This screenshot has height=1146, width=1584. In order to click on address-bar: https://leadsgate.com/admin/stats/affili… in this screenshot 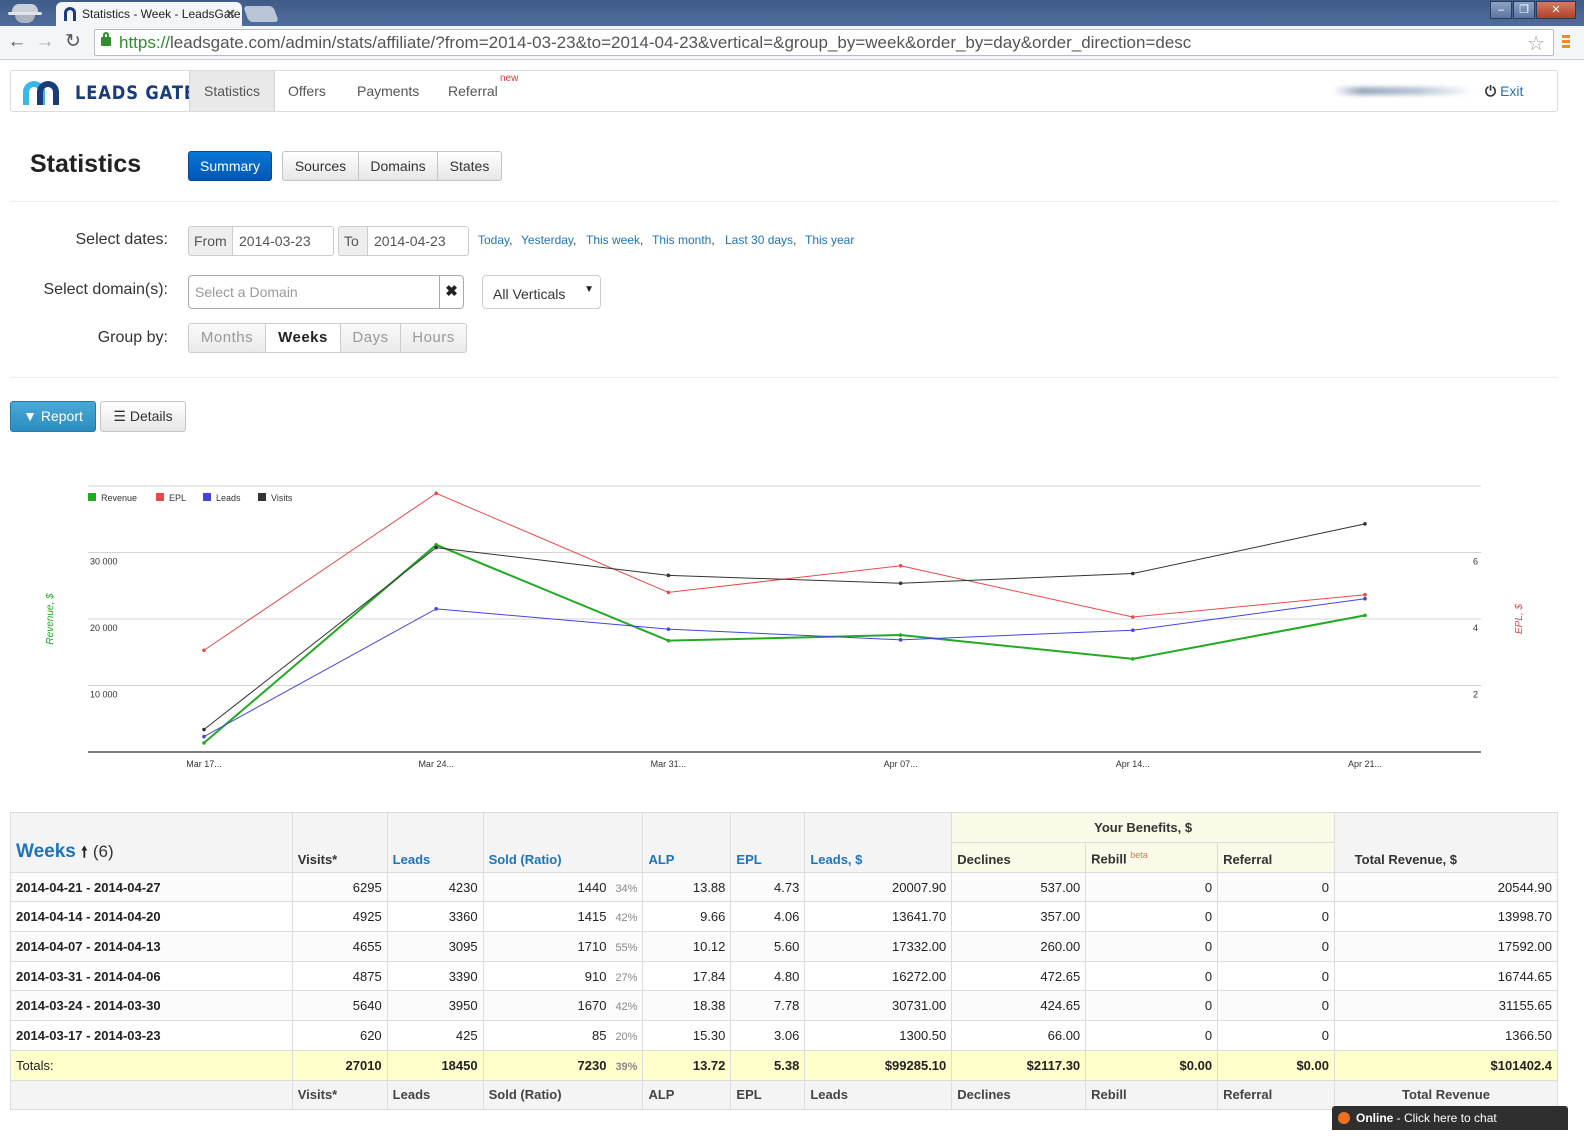, I will do `click(824, 42)`.